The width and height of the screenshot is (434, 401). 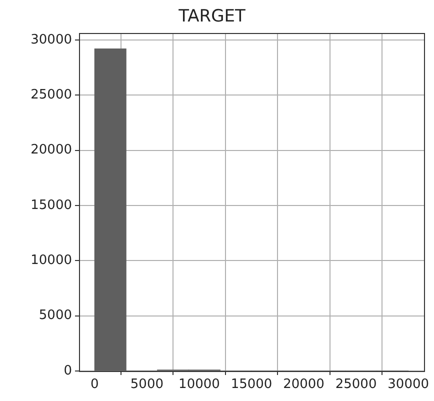 What do you see at coordinates (51, 40) in the screenshot?
I see `y-tick-label: 30000` at bounding box center [51, 40].